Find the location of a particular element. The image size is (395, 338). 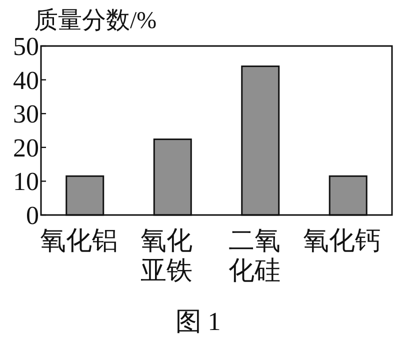

ytick: 40 is located at coordinates (26, 80).